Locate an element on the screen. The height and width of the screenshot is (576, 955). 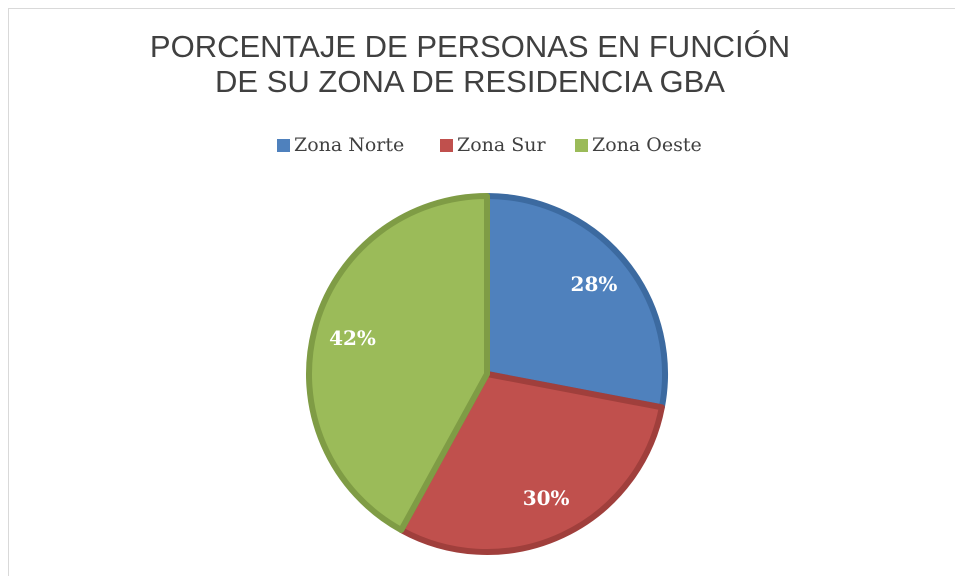
chart-title: PORCENTAJE DE PERSONAS EN FUNCIÓN is located at coordinates (470, 46).